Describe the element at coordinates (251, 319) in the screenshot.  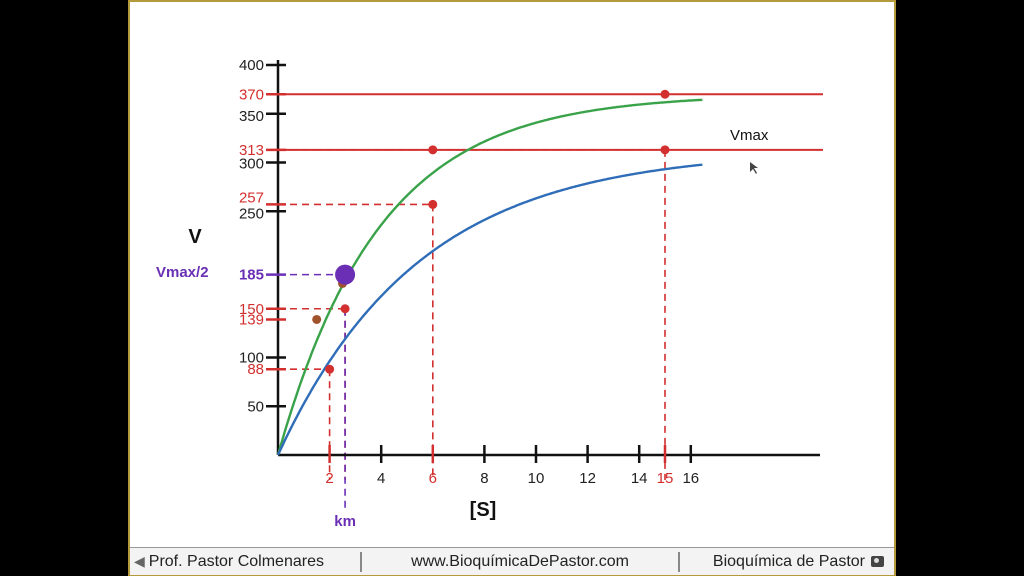
I see `y-tick-label: 139` at that location.